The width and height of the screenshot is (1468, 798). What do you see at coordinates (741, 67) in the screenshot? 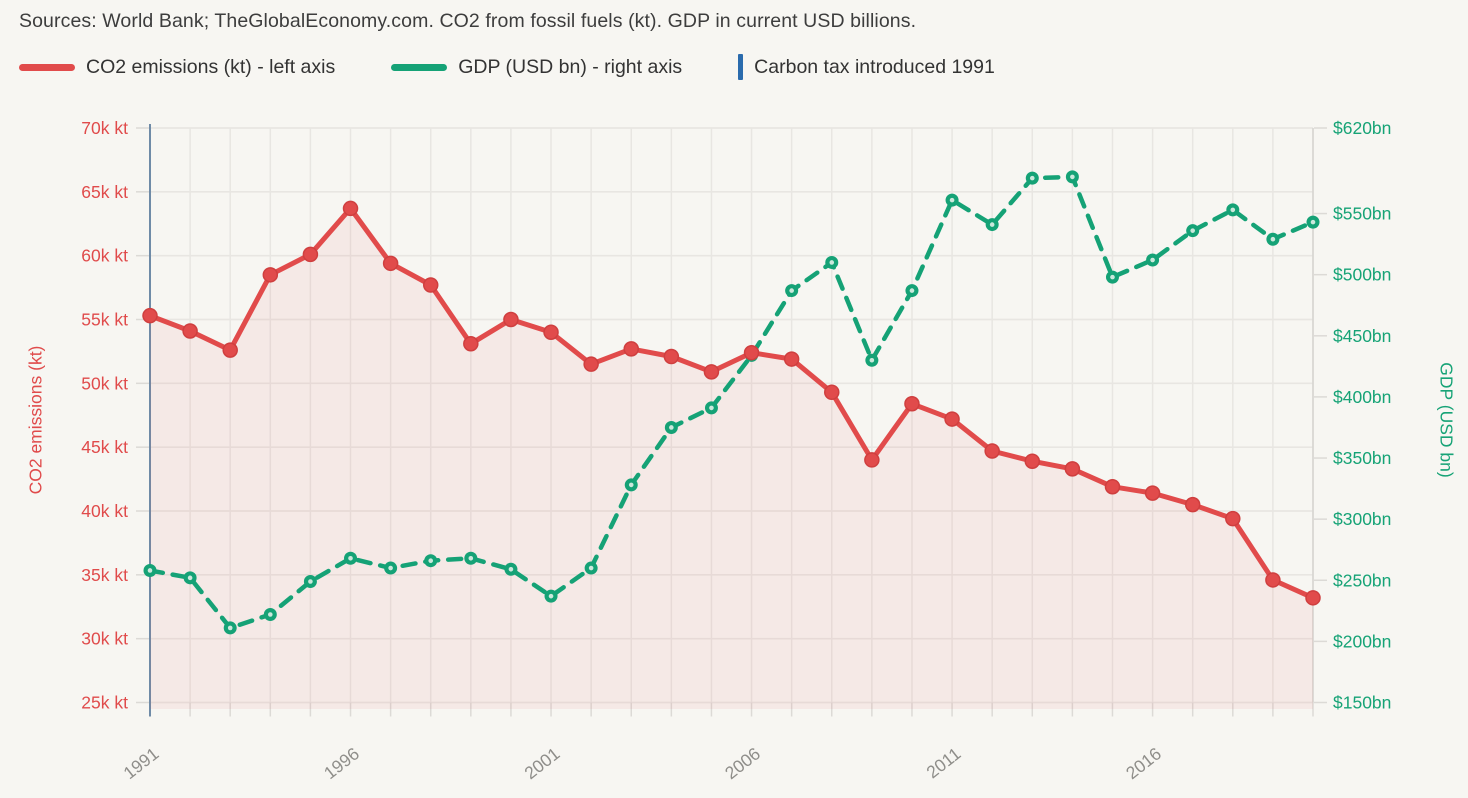
I see `carbon-tax-vline-swatch-icon` at bounding box center [741, 67].